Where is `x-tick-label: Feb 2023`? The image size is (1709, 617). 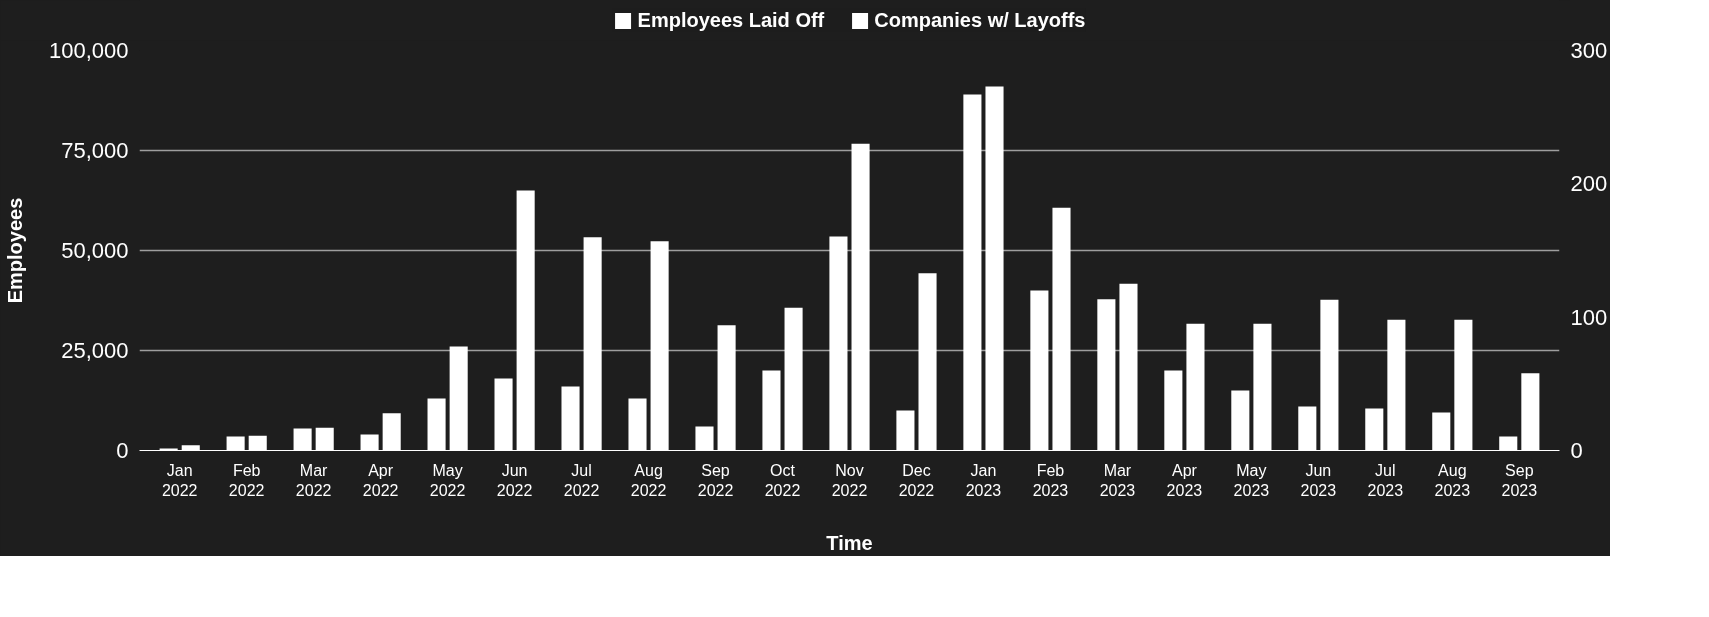 x-tick-label: Feb 2023 is located at coordinates (1050, 480).